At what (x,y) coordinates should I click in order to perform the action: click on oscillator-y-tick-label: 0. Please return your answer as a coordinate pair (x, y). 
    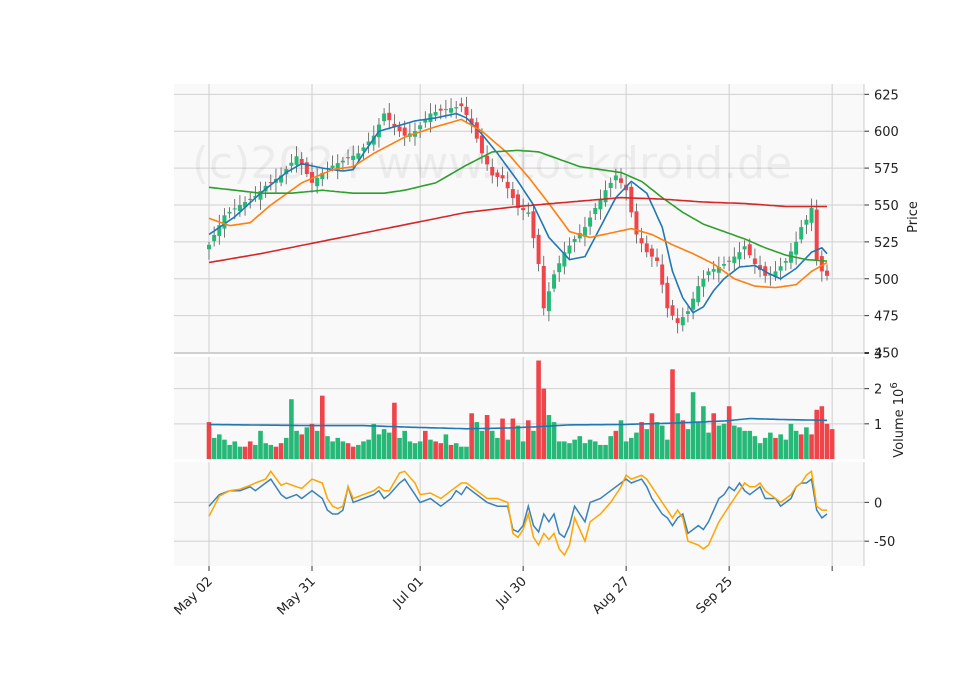
    Looking at the image, I should click on (878, 503).